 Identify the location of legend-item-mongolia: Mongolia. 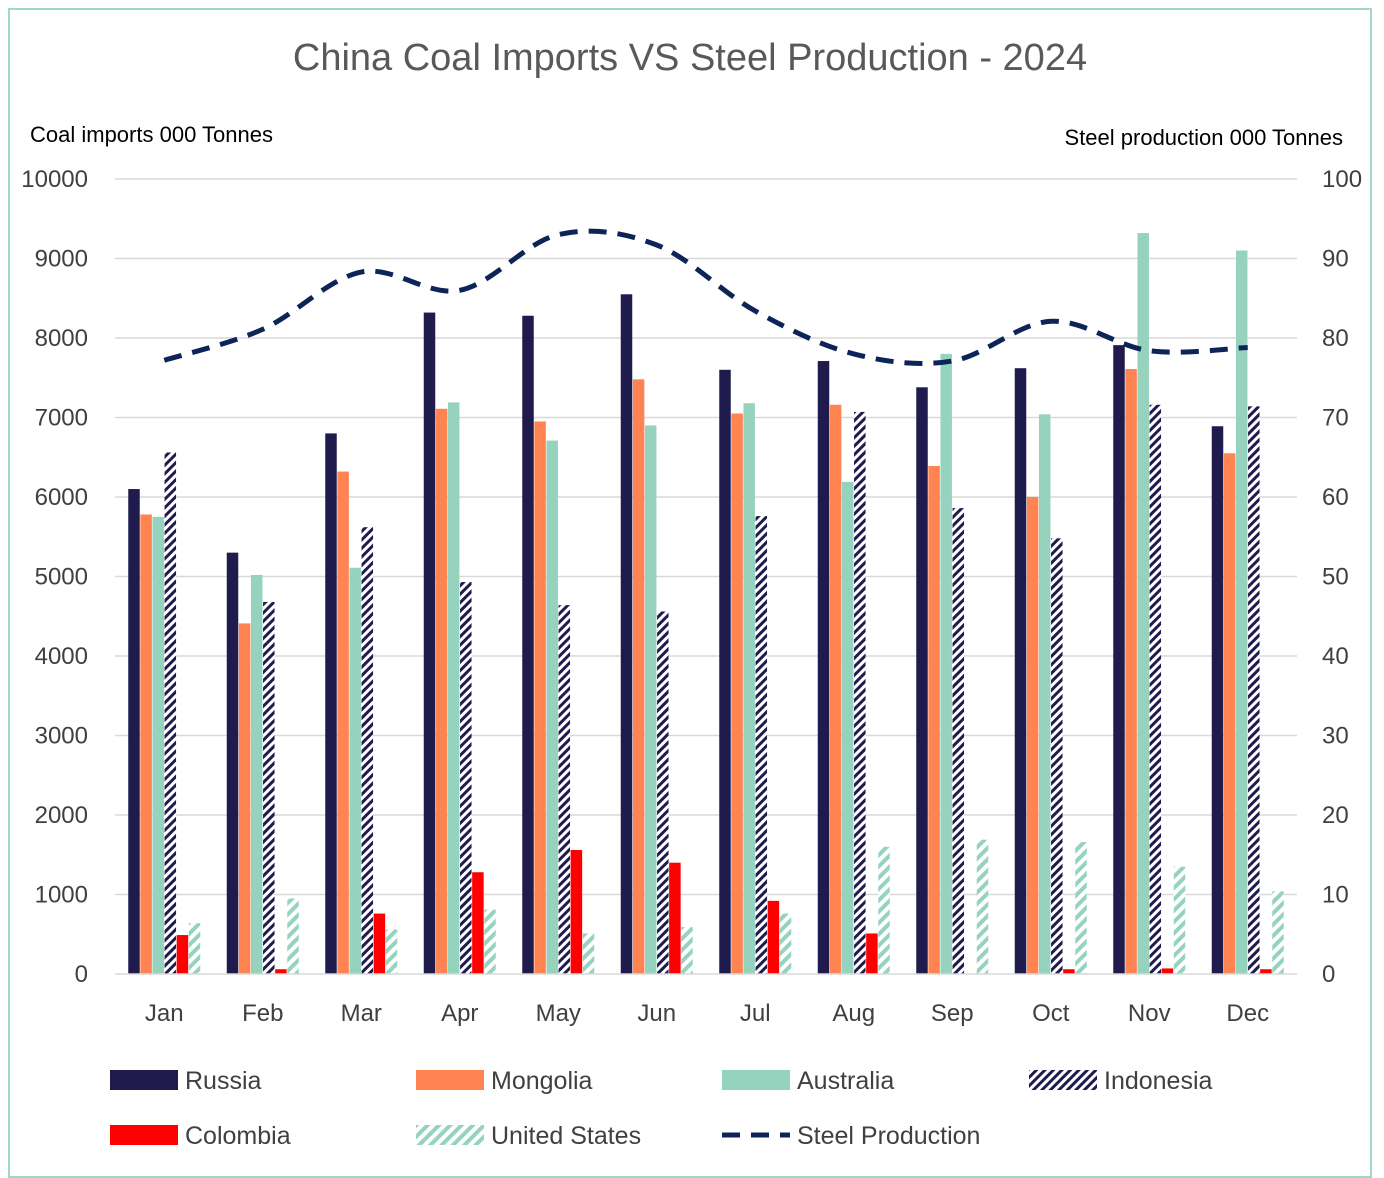
(504, 1081).